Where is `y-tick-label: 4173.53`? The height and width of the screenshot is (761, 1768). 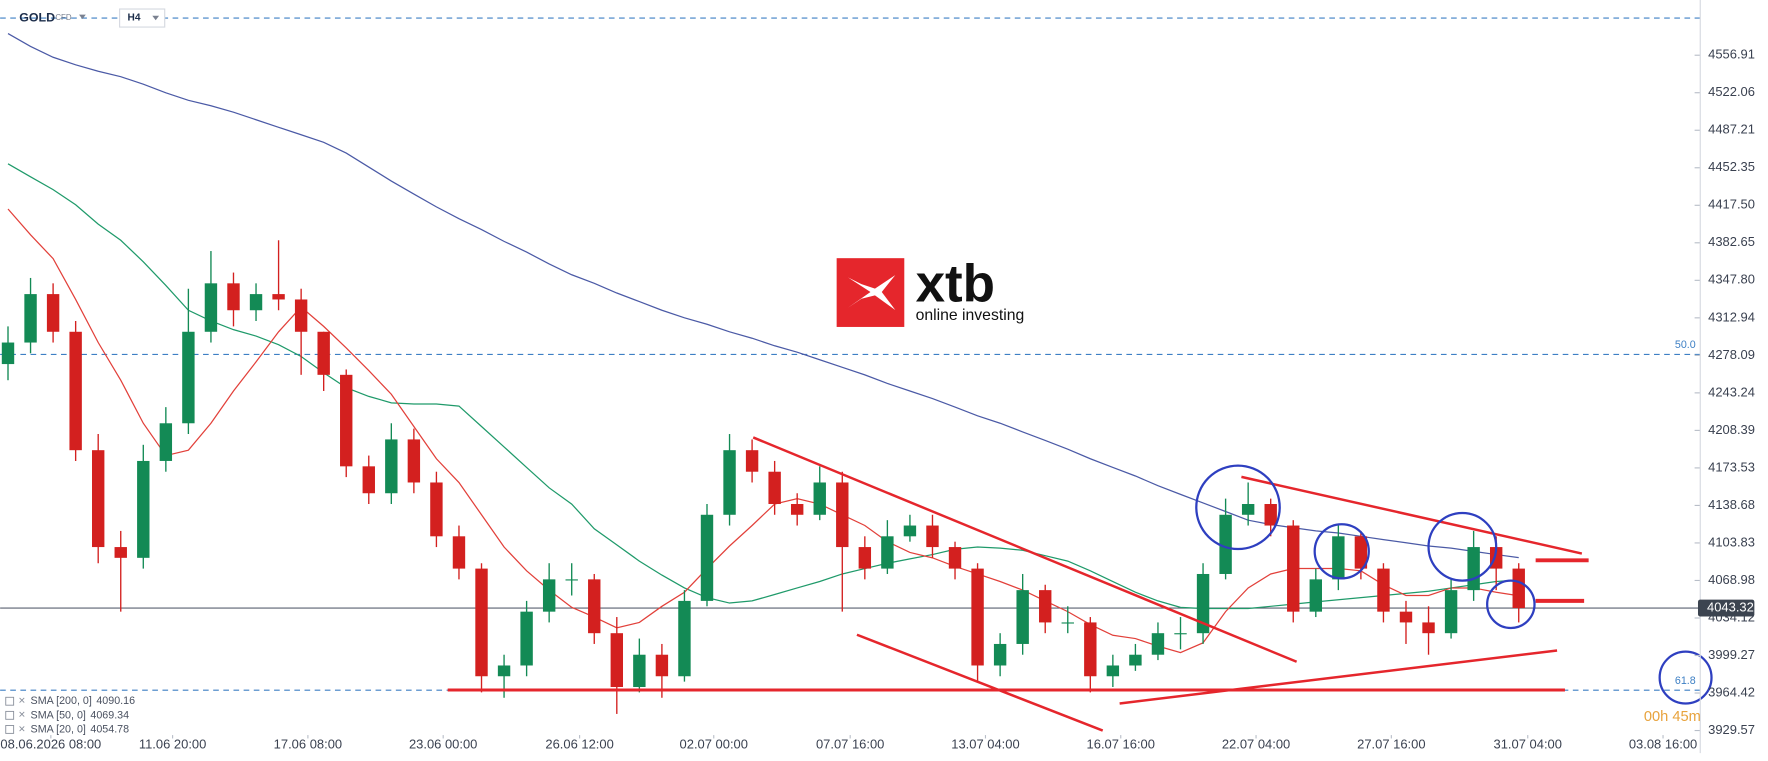 y-tick-label: 4173.53 is located at coordinates (1731, 466).